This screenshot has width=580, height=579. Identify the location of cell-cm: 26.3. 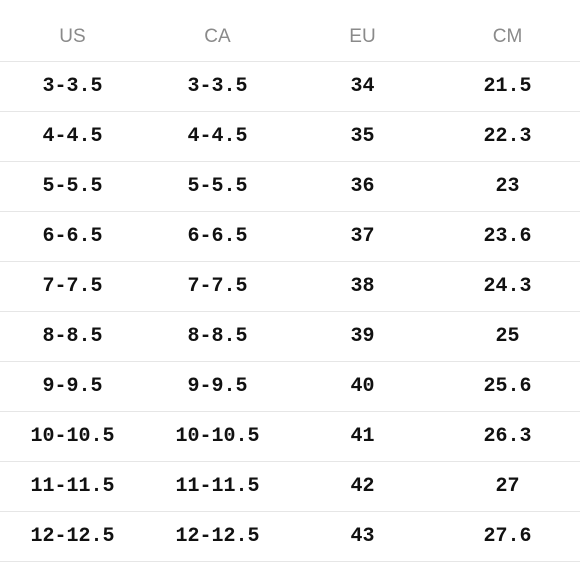
(507, 436).